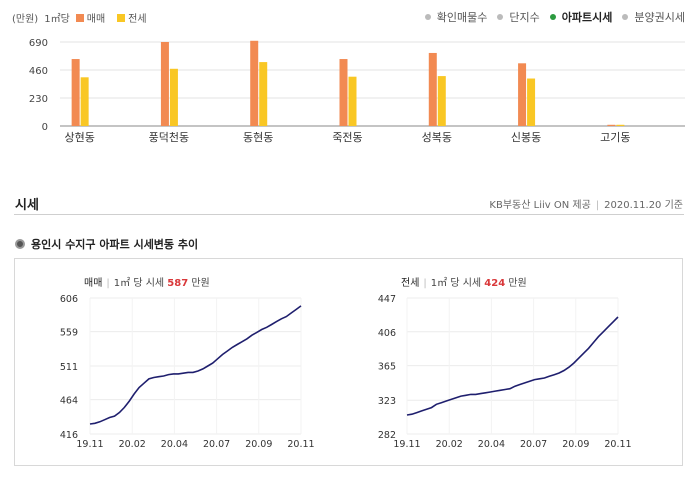 The height and width of the screenshot is (482, 693). I want to click on bar-y-tick-label: 0, so click(45, 127).